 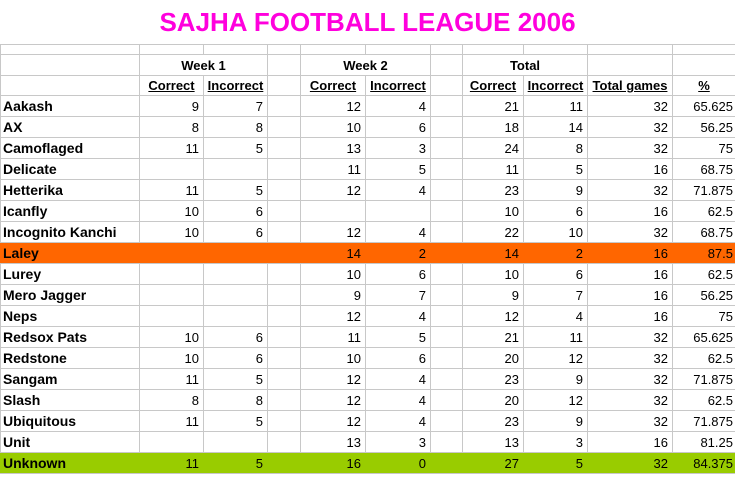 I want to click on cell-total-incorrect: 3, so click(x=555, y=442).